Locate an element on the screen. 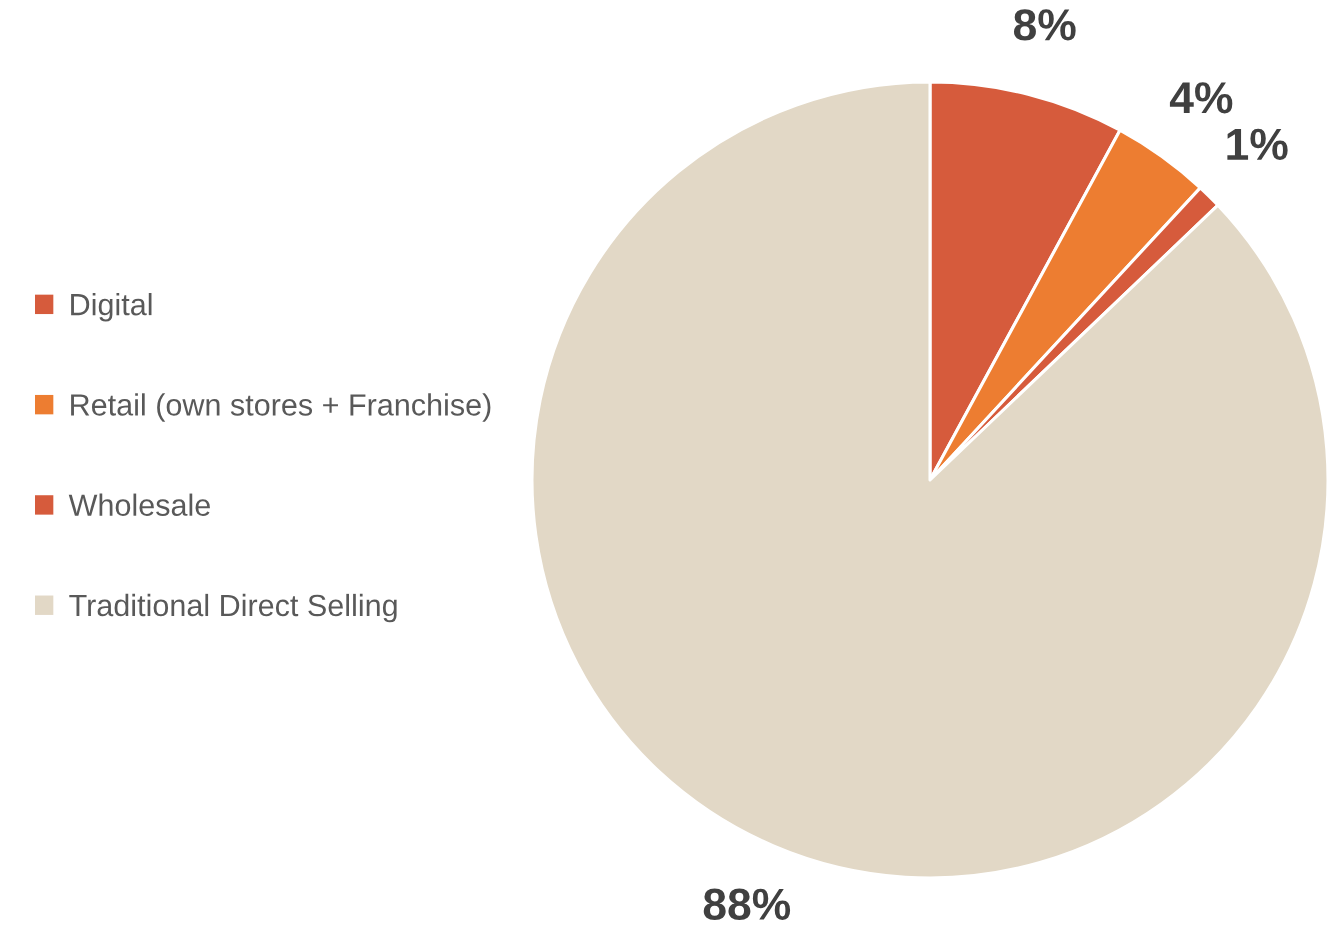 The image size is (1333, 934). data-label: 4% is located at coordinates (1201, 98).